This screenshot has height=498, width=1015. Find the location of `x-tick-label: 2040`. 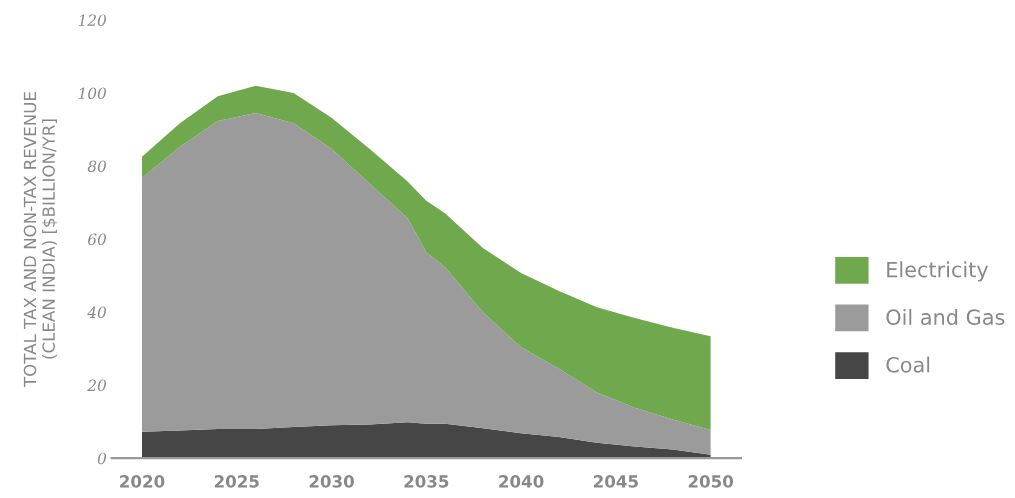

x-tick-label: 2040 is located at coordinates (521, 481).